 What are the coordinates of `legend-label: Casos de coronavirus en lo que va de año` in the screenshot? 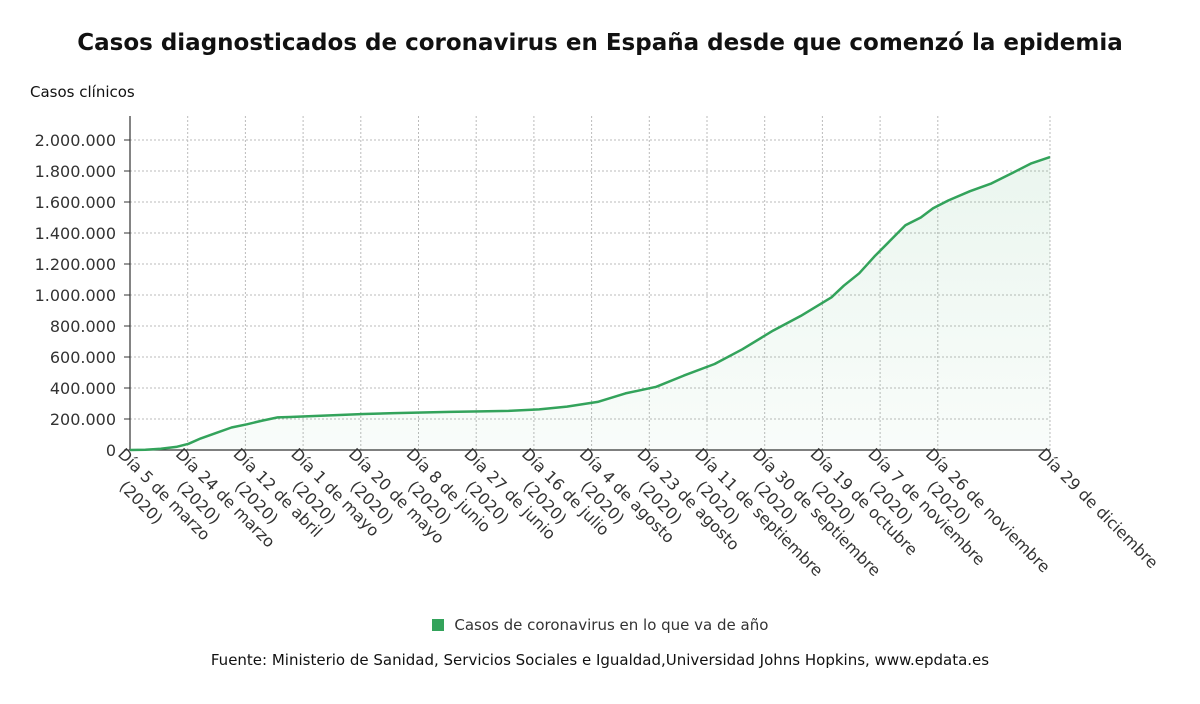 It's located at (611, 625).